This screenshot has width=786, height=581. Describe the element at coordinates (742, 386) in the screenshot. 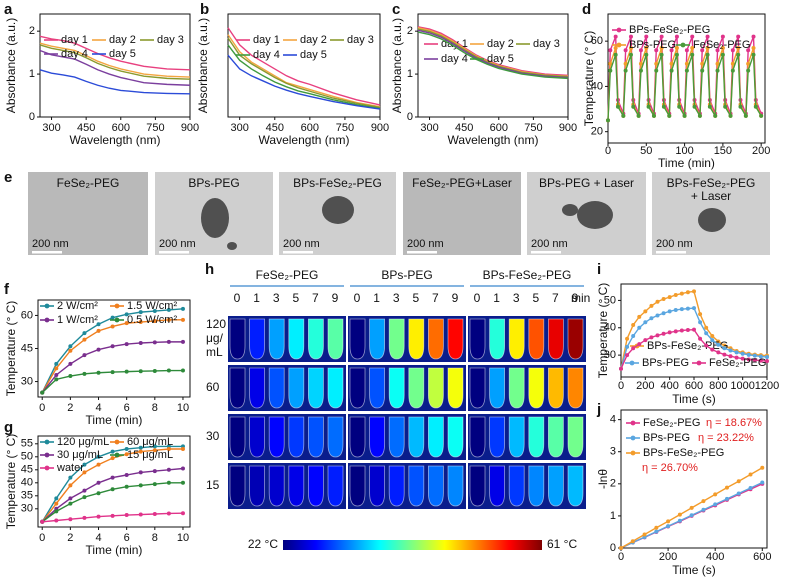

I see `x-tick-label: 1000` at that location.